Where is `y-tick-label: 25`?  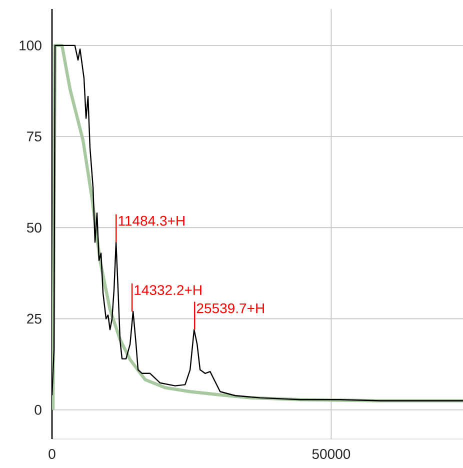 y-tick-label: 25 is located at coordinates (34, 319).